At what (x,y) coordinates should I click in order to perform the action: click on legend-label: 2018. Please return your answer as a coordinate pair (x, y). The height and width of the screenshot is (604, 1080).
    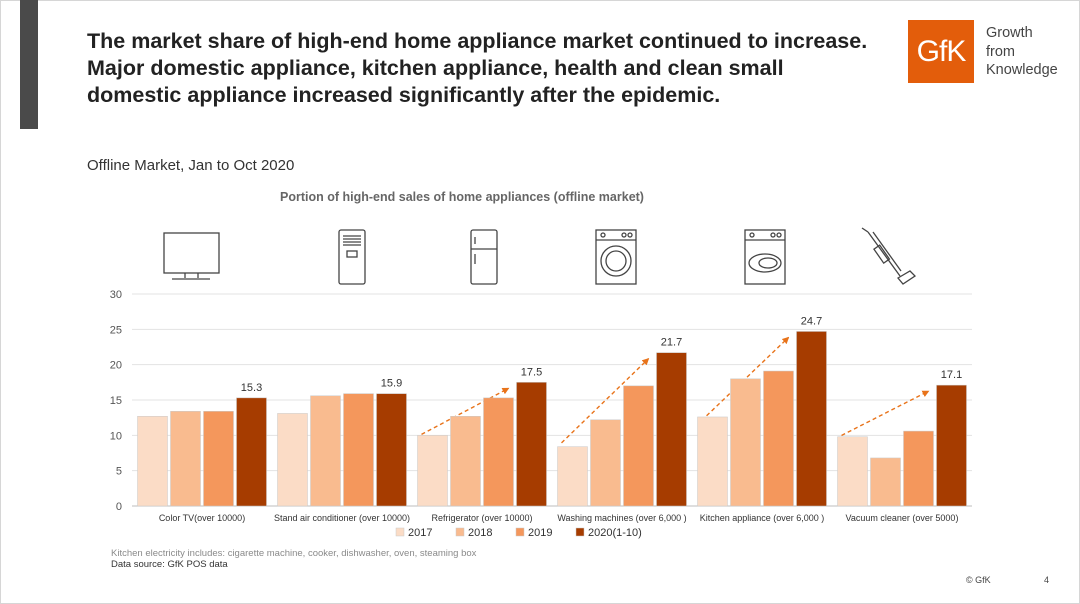
    Looking at the image, I should click on (480, 533).